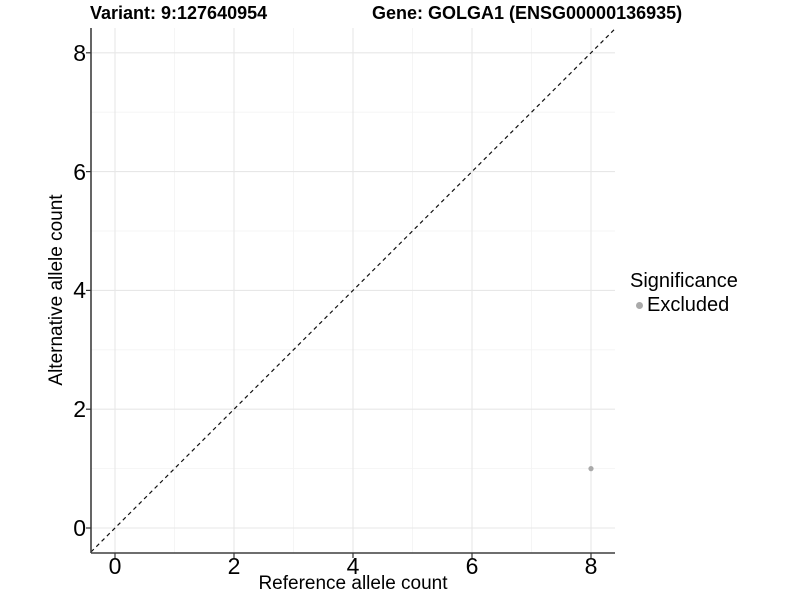 The width and height of the screenshot is (800, 600). What do you see at coordinates (639, 305) in the screenshot?
I see `legend-key-dot` at bounding box center [639, 305].